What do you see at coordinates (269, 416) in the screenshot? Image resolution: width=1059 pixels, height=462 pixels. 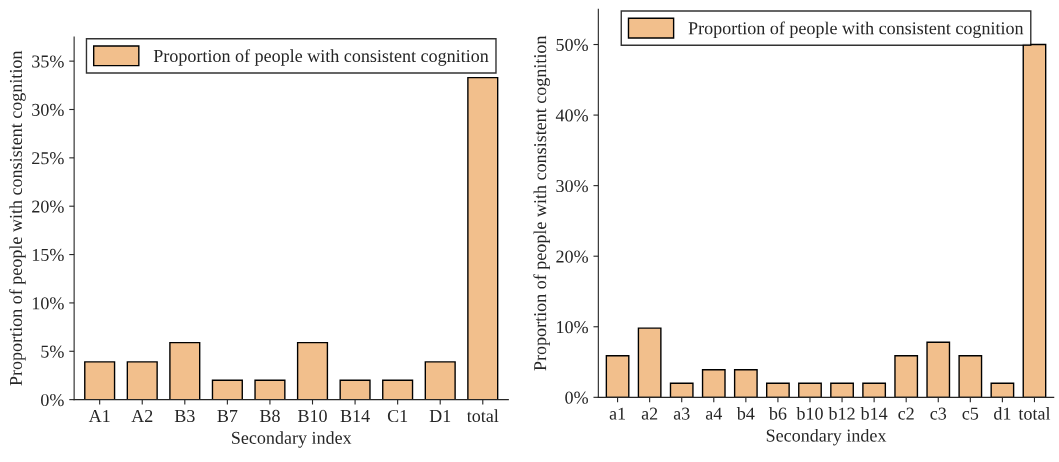 I see `x-tick-label: B8` at bounding box center [269, 416].